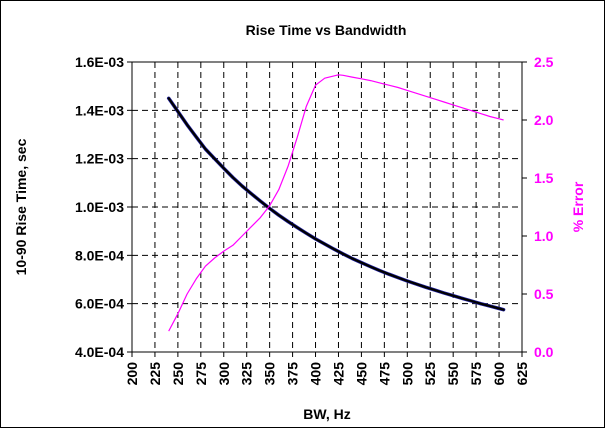 The height and width of the screenshot is (428, 605). What do you see at coordinates (544, 294) in the screenshot?
I see `y2-tick-label: 0.5` at bounding box center [544, 294].